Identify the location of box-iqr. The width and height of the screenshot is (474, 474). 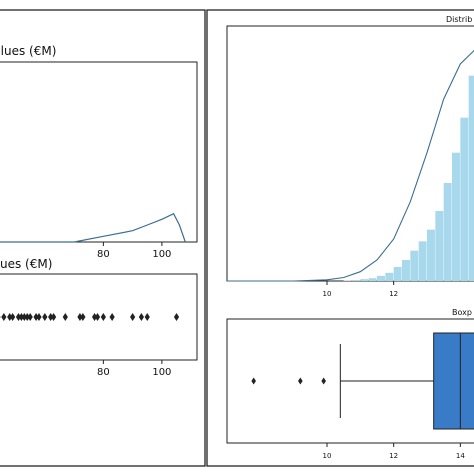
(453, 381).